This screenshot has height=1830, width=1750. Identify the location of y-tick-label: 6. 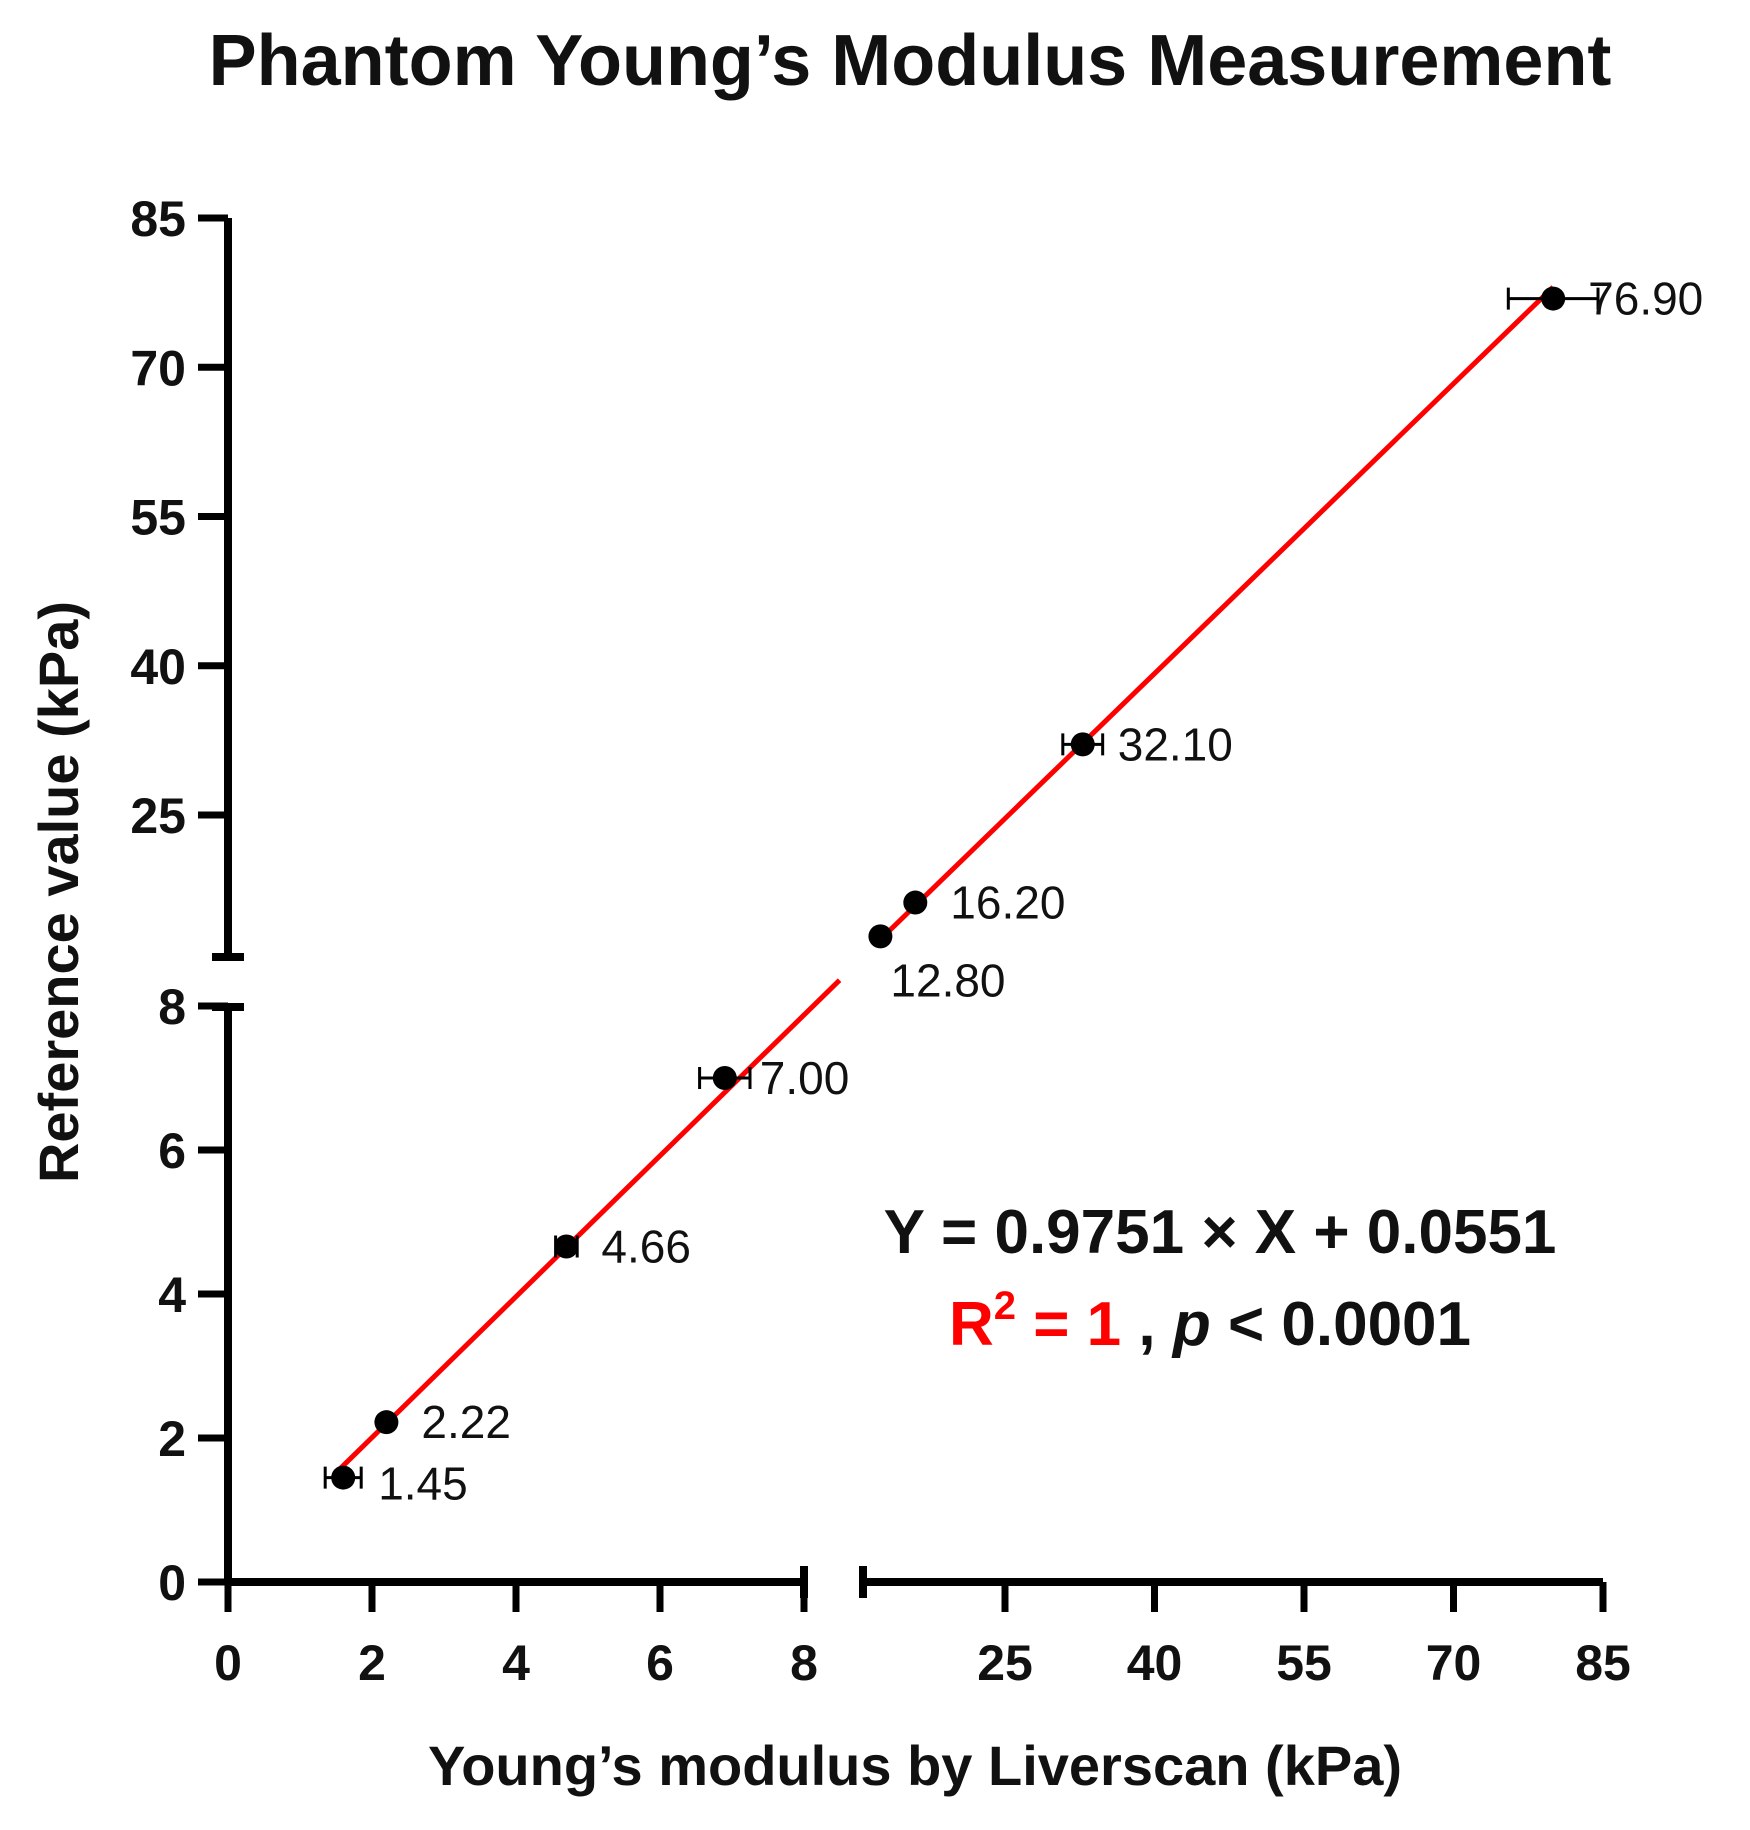
(172, 1151).